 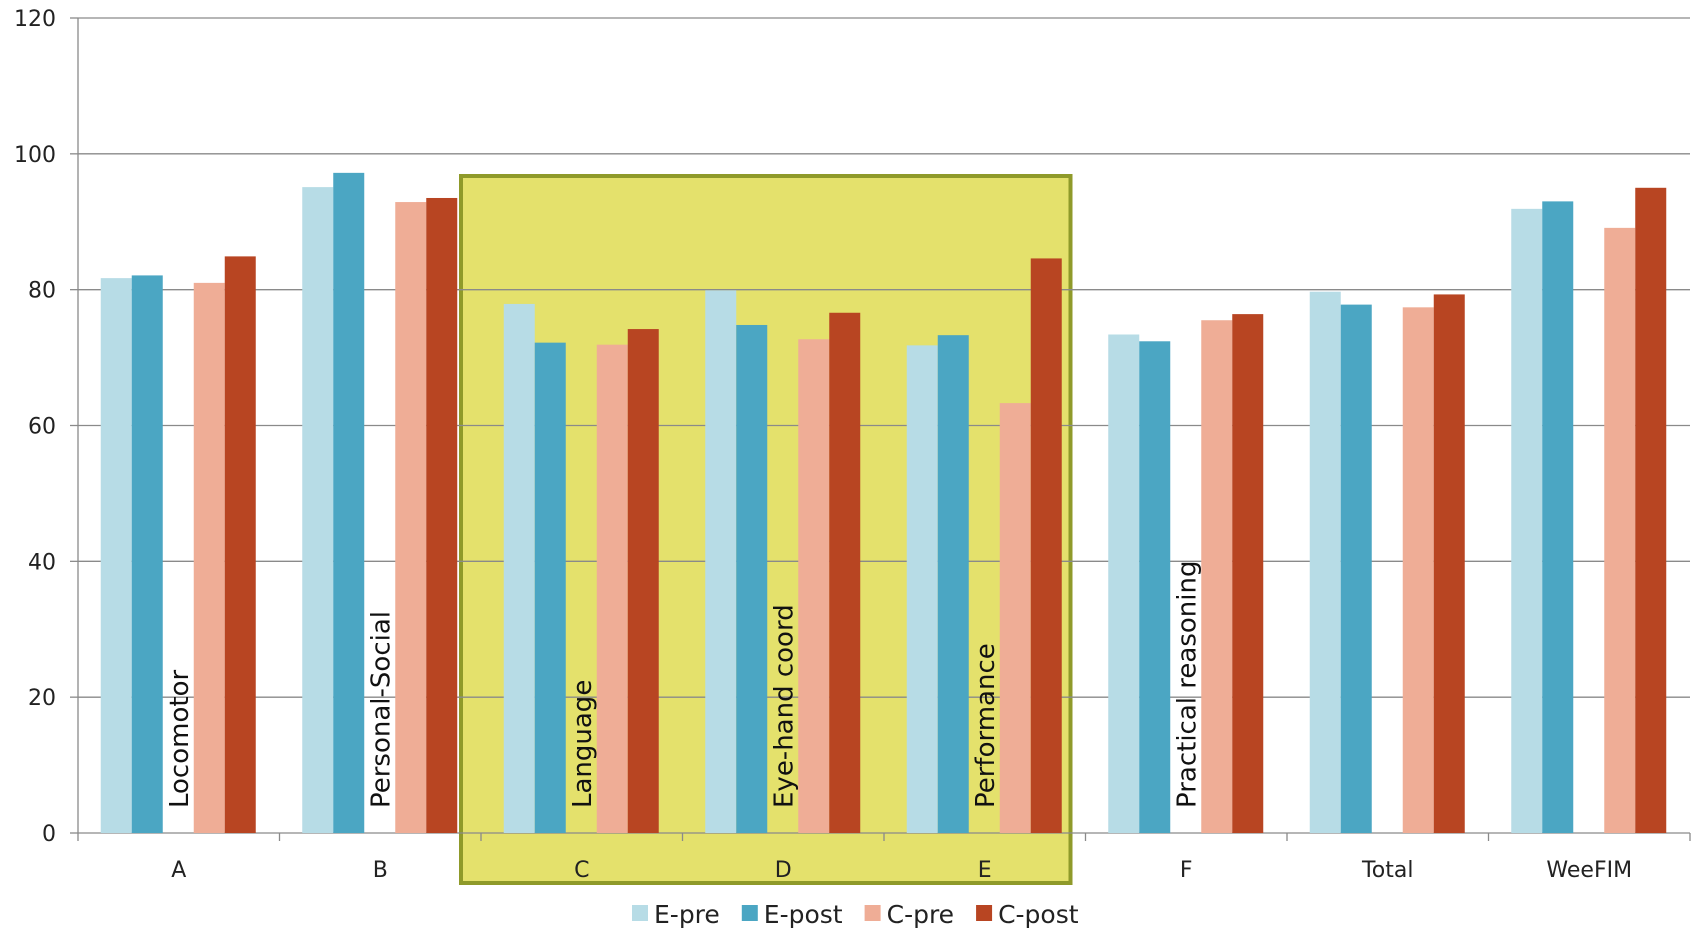 What do you see at coordinates (721, 561) in the screenshot?
I see `bar-e-pre-d` at bounding box center [721, 561].